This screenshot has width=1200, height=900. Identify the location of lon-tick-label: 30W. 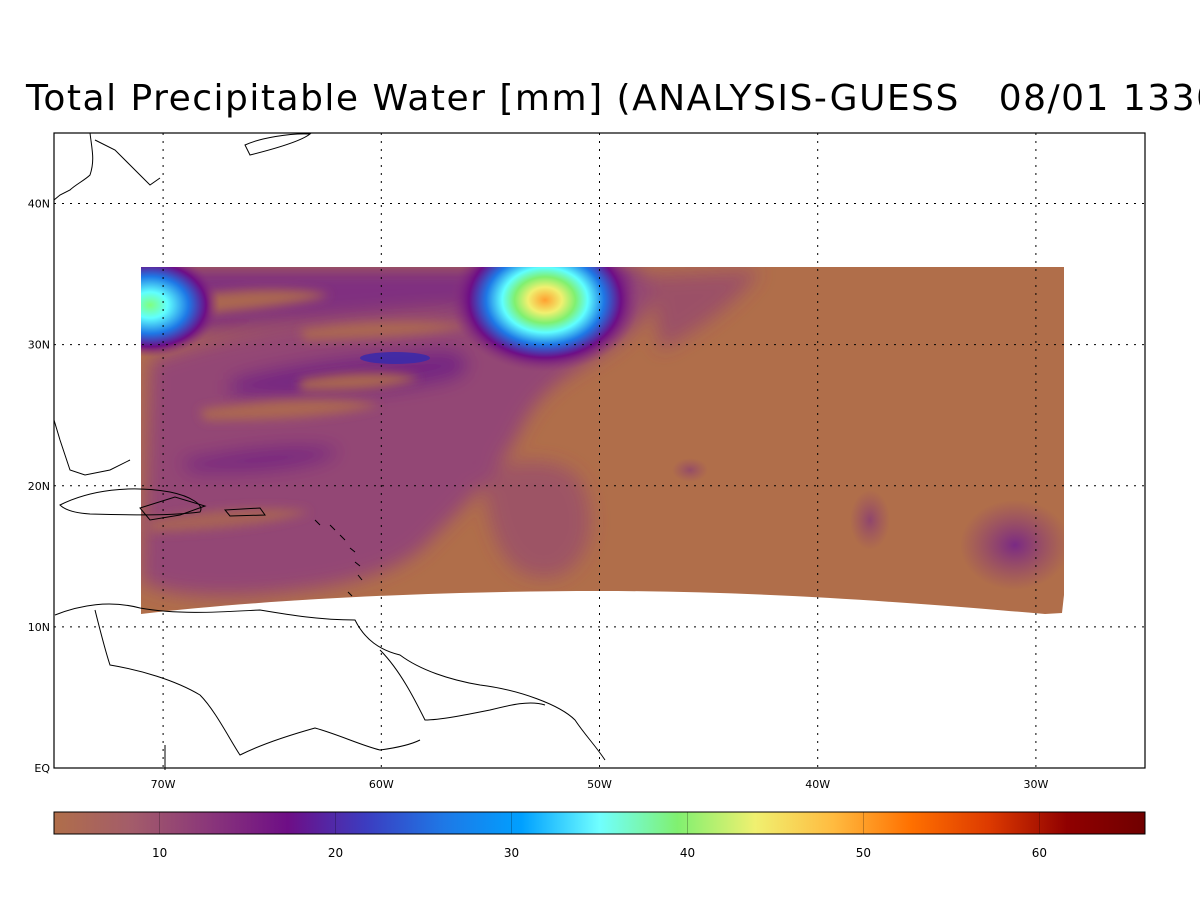
(1035, 784).